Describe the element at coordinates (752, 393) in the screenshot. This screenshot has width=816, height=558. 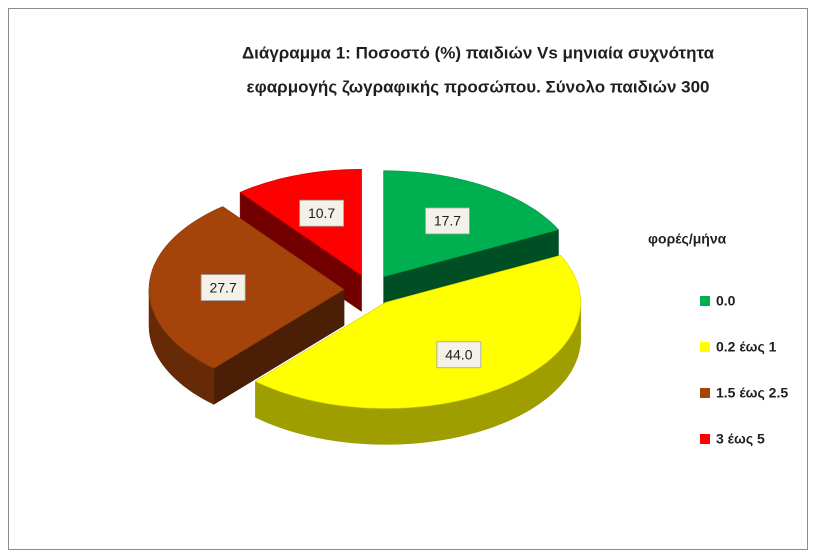
I see `legend-label: 1.5 έως 2.5` at that location.